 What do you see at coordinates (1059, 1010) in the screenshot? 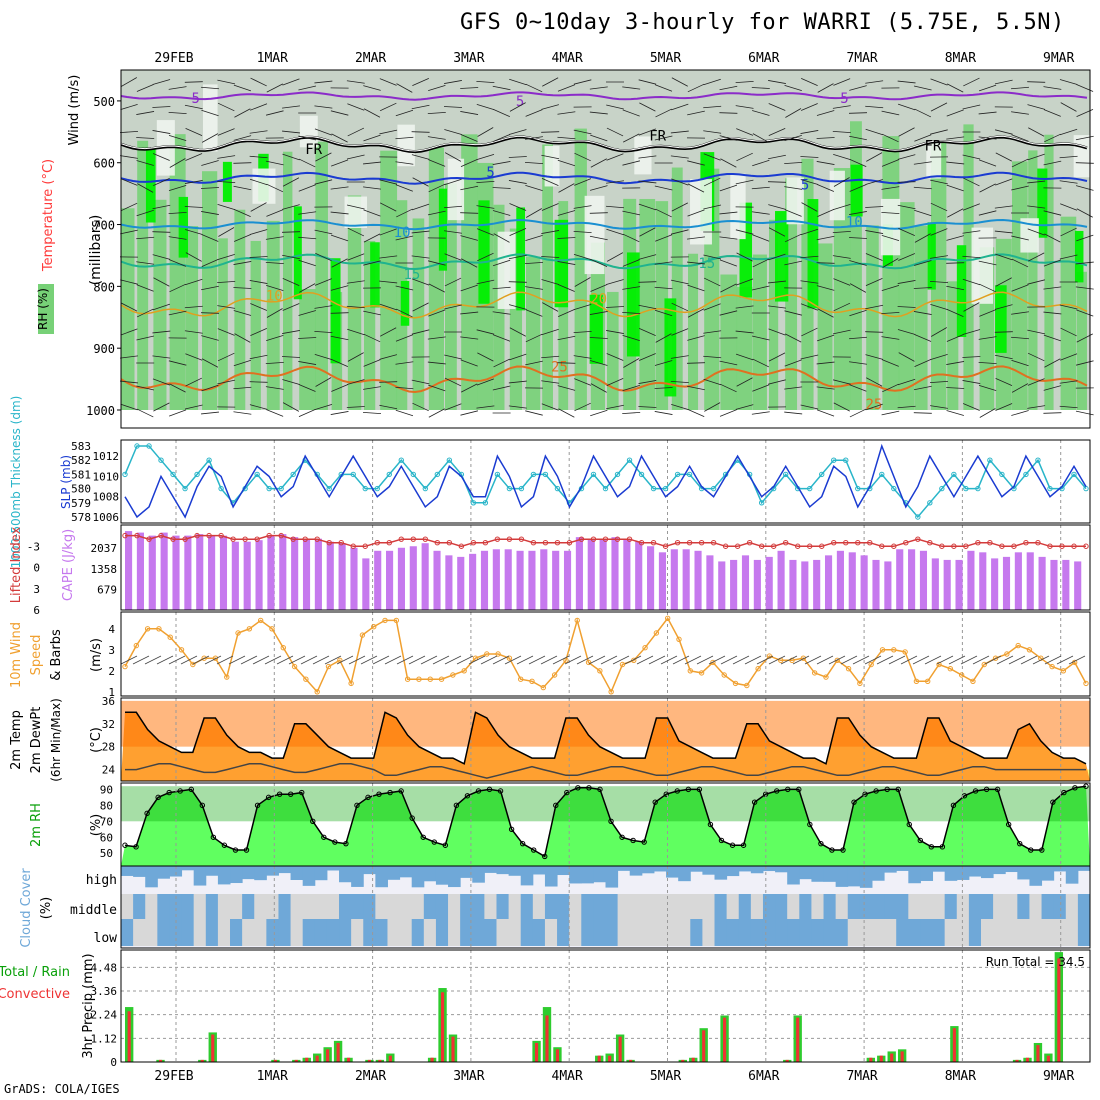
I see `precip-conv-bar` at bounding box center [1059, 1010].